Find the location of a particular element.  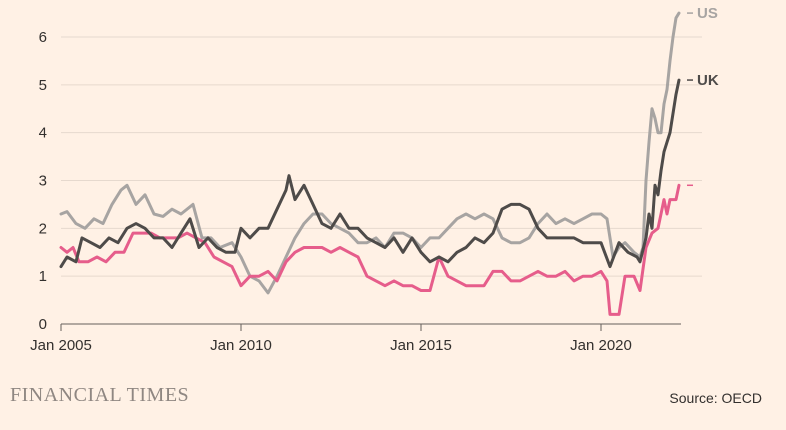

source-note: Source: OECD is located at coordinates (715, 398).